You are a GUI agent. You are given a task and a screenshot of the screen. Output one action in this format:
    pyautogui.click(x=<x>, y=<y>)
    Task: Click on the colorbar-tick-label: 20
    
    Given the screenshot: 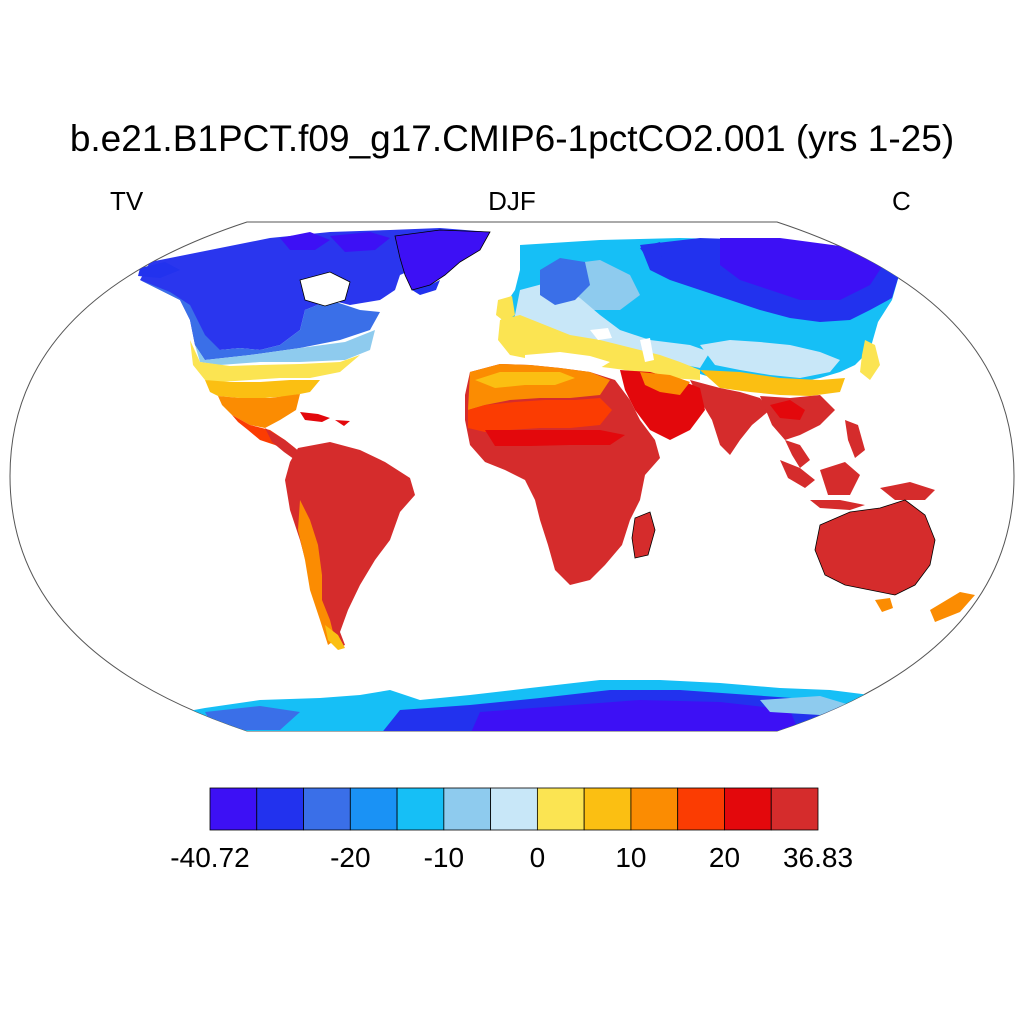 What is the action you would take?
    pyautogui.click(x=724, y=857)
    